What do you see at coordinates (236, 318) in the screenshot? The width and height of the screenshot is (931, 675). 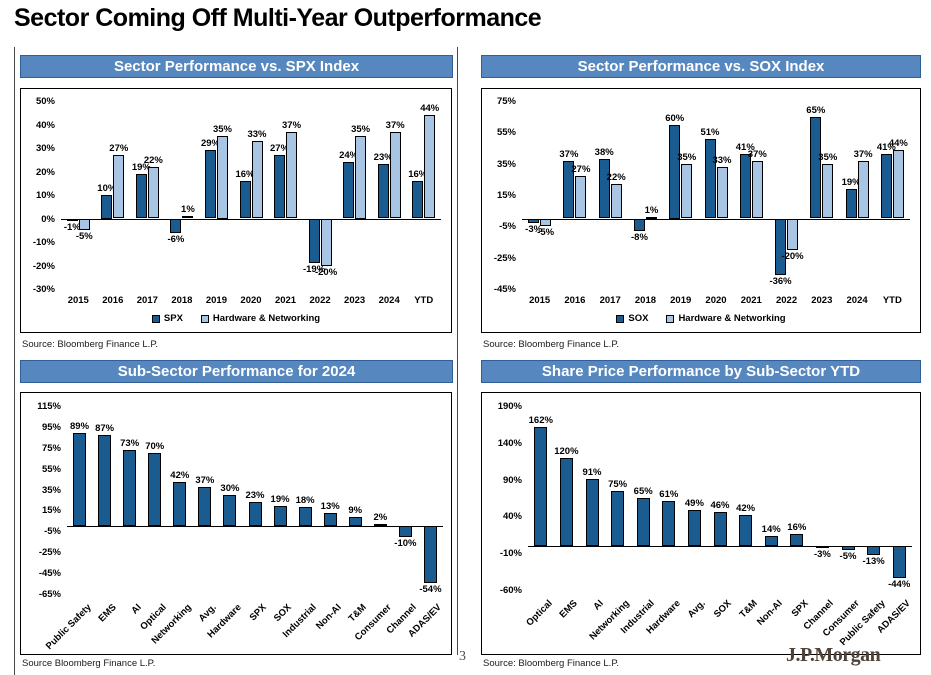 I see `chart-legend: SPX Hardware & Networking` at bounding box center [236, 318].